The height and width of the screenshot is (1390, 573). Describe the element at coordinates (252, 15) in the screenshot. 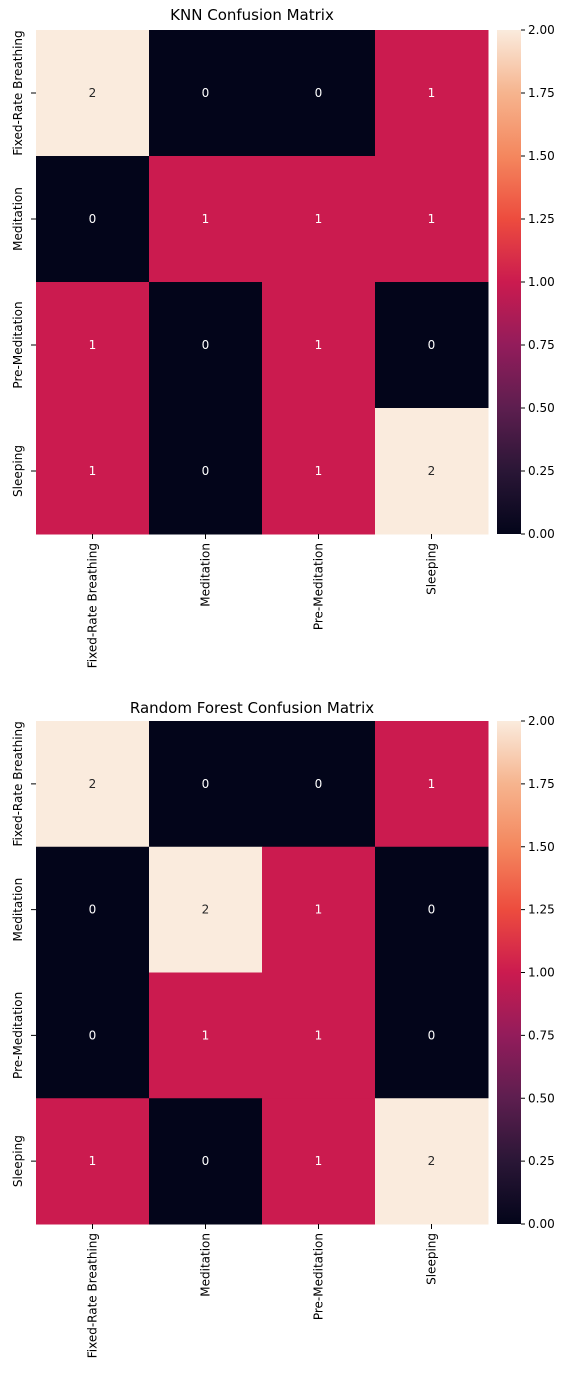

I see `chart-title: KNN Confusion Matrix` at that location.